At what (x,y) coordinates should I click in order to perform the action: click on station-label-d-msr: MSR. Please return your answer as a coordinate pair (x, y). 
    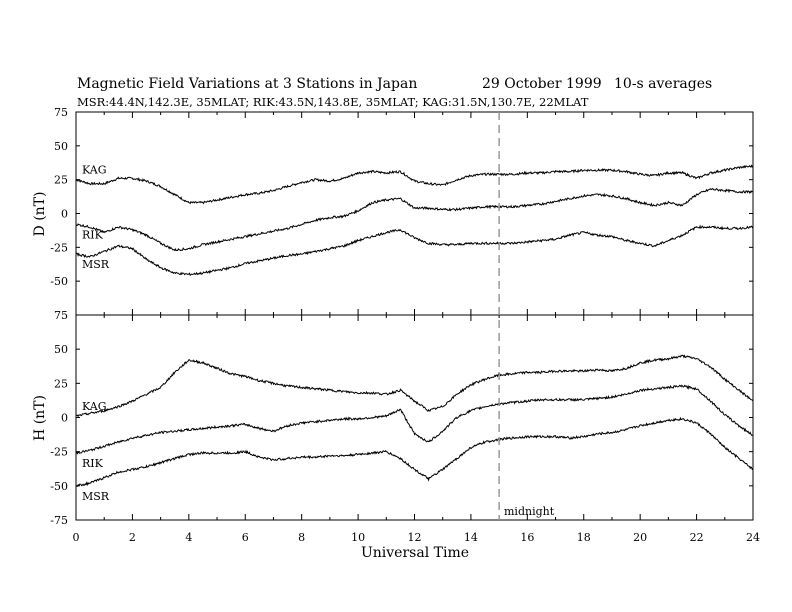
    Looking at the image, I should click on (96, 264).